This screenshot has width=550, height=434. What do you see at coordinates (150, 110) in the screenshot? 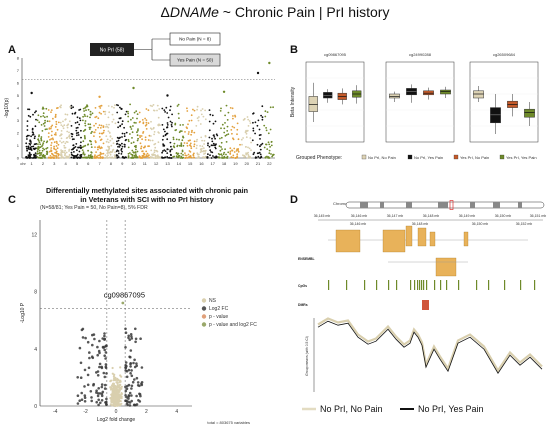
I see `manhattan-points` at bounding box center [150, 110].